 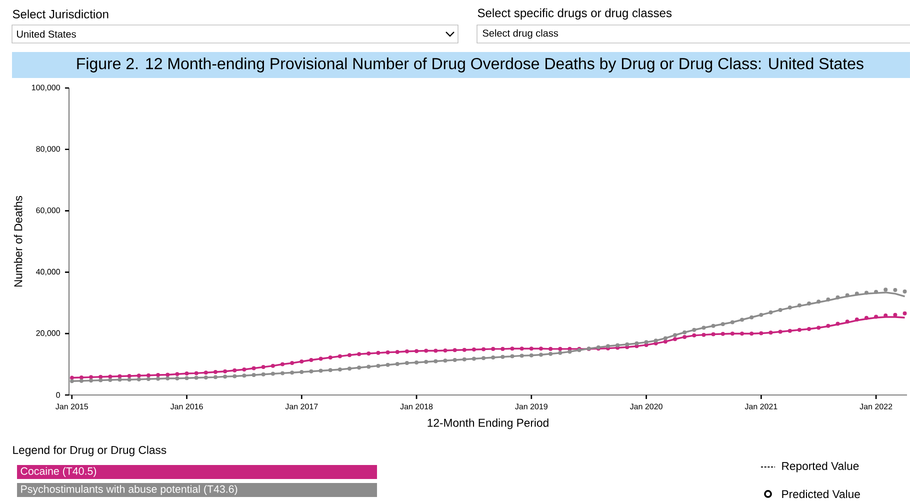 I want to click on y-tick-label: 100,000, so click(x=46, y=88).